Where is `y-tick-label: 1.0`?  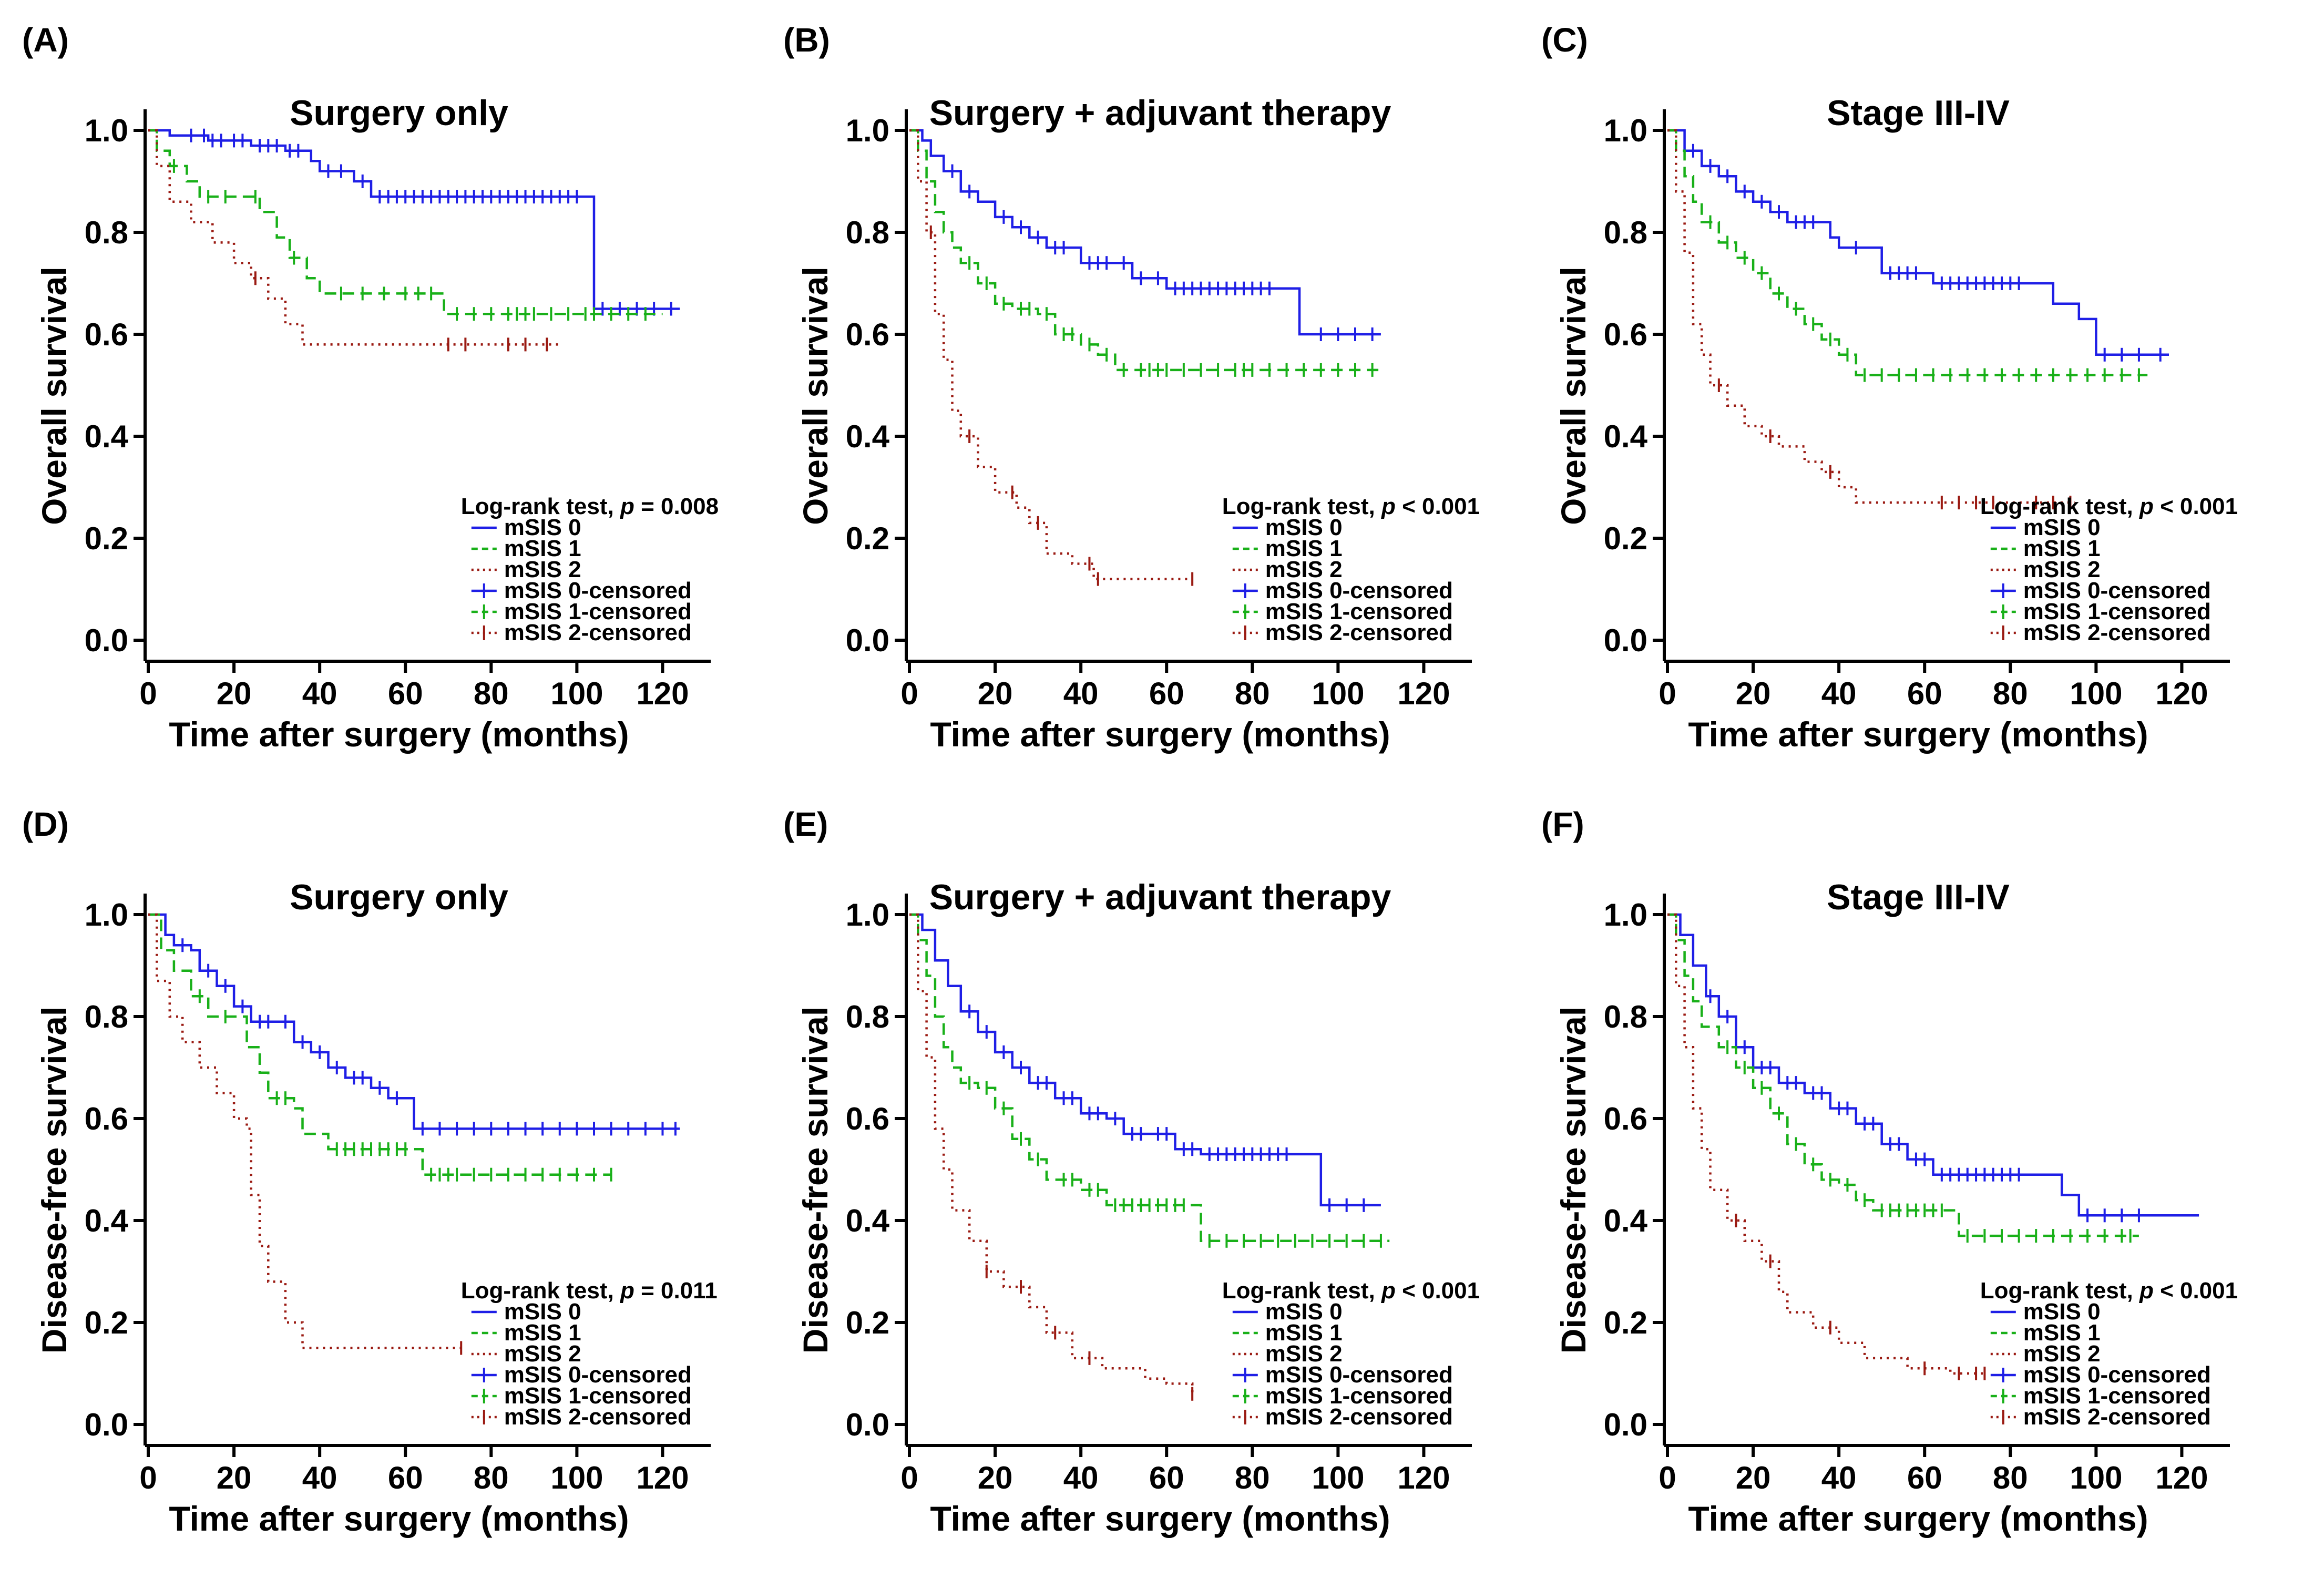
y-tick-label: 1.0 is located at coordinates (867, 914).